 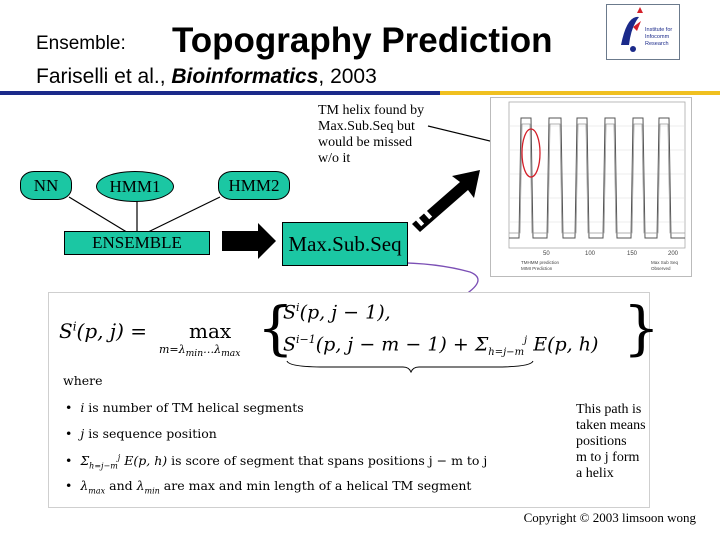 I want to click on hmm2-label: HMM2, so click(x=254, y=185).